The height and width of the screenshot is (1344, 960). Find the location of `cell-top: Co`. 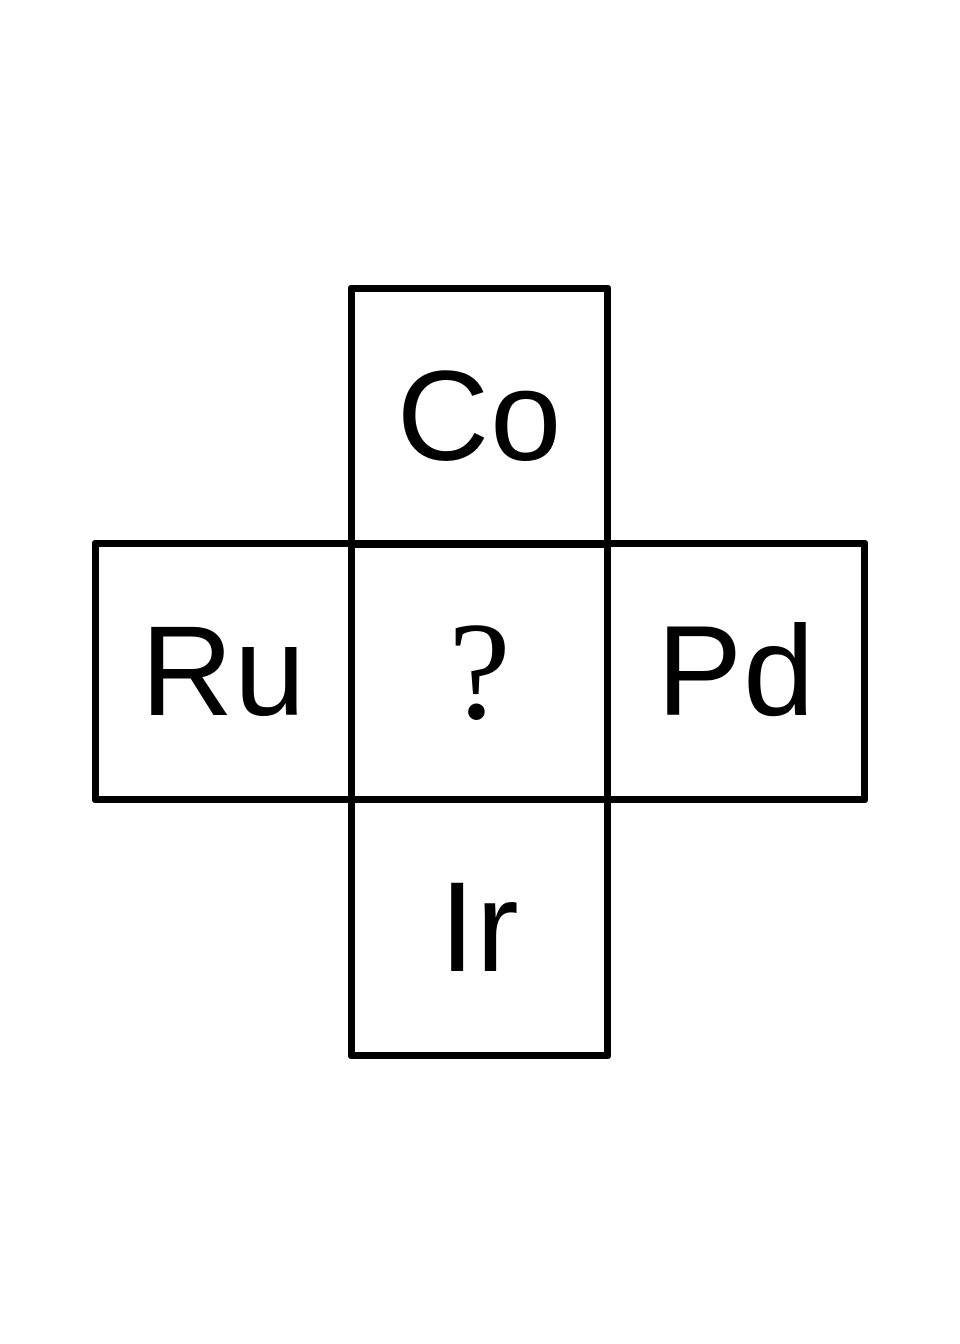

cell-top: Co is located at coordinates (479, 416).